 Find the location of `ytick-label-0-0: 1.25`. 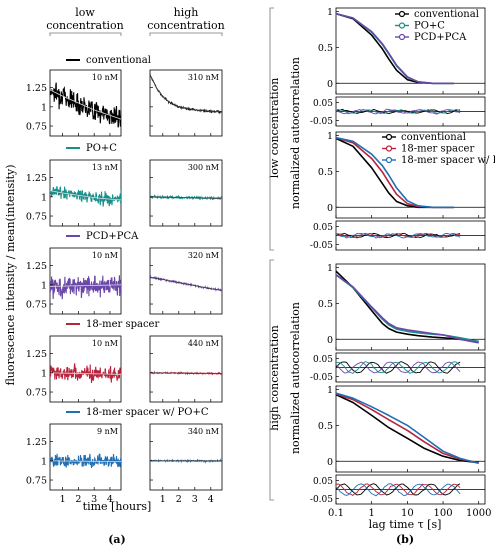

ytick-label-0-0: 1.25 is located at coordinates (36, 88).